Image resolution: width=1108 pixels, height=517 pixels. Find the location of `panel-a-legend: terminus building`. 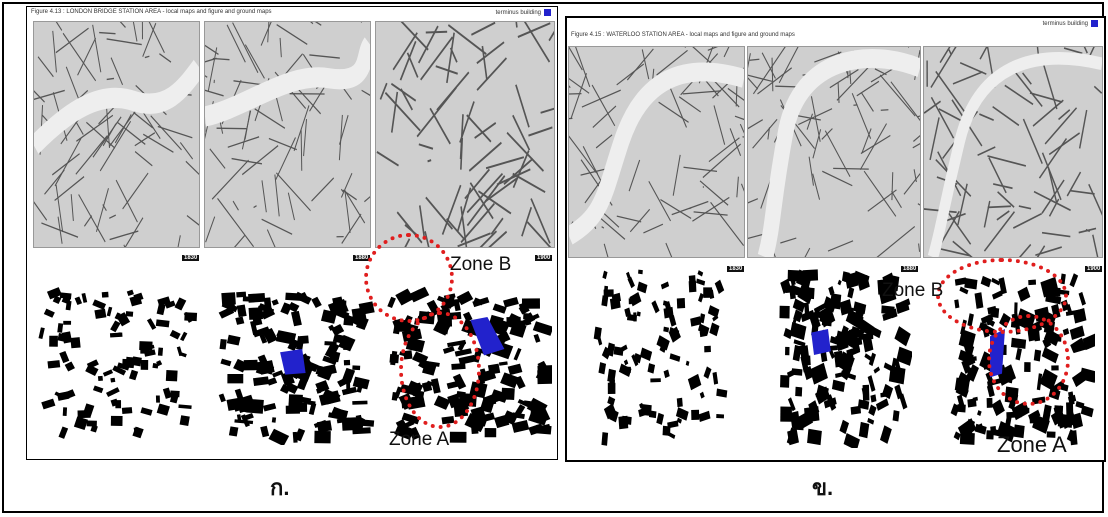

panel-a-legend: terminus building is located at coordinates (523, 12).